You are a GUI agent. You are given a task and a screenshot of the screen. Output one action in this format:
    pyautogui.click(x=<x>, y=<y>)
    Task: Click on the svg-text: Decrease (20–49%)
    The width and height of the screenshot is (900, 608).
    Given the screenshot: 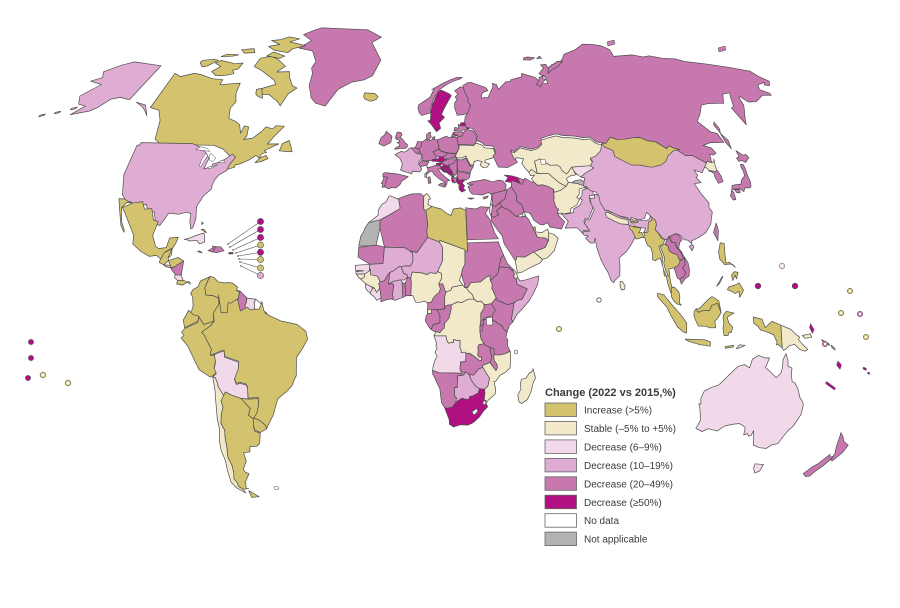 What is the action you would take?
    pyautogui.click(x=628, y=484)
    